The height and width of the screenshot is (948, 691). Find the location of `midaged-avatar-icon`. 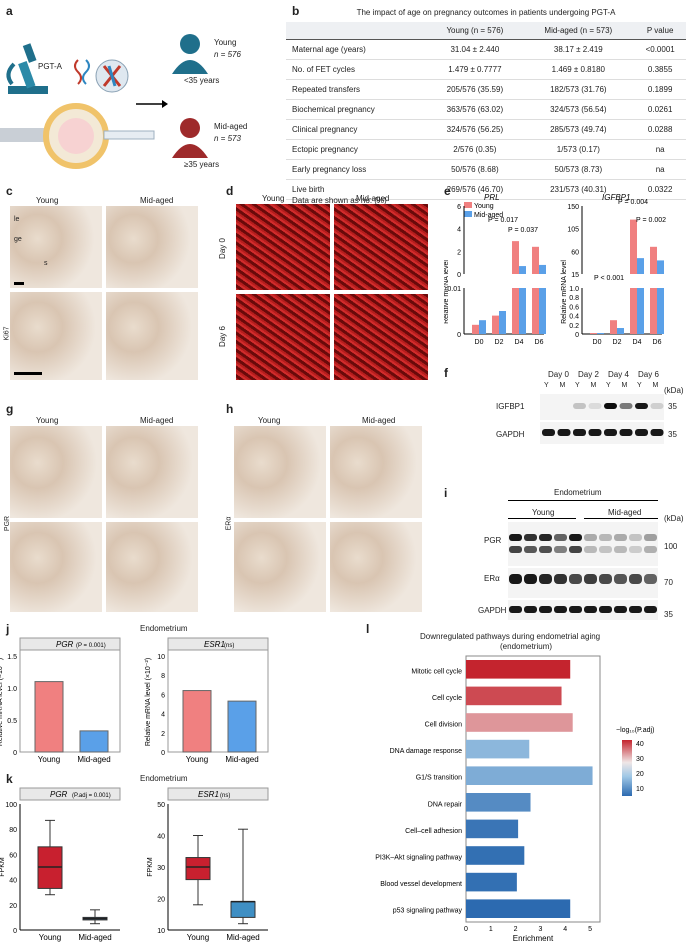

midaged-avatar-icon is located at coordinates (190, 138).